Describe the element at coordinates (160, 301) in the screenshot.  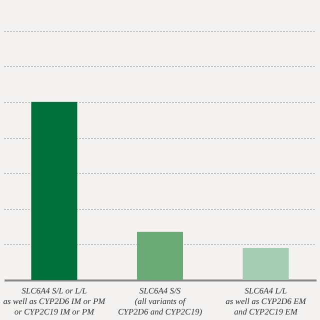
I see `x-tick-label: SLC6A4 S/S (all variants of CYP2D6 and CYP2C19)` at that location.